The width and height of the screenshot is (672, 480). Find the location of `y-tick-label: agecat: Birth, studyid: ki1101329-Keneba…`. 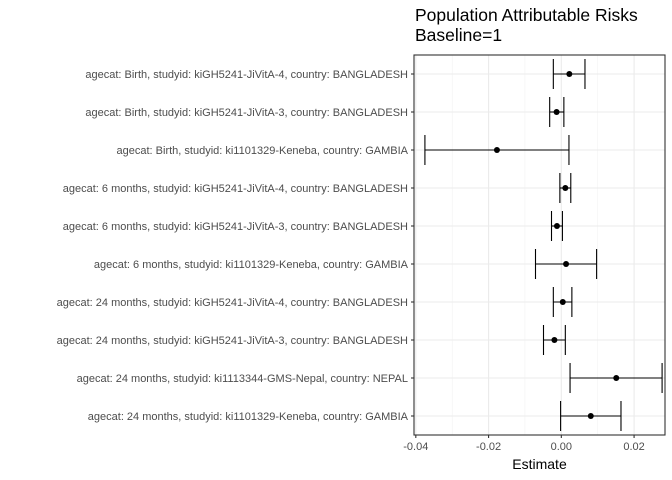

y-tick-label: agecat: Birth, studyid: ki1101329-Keneba… is located at coordinates (263, 151).